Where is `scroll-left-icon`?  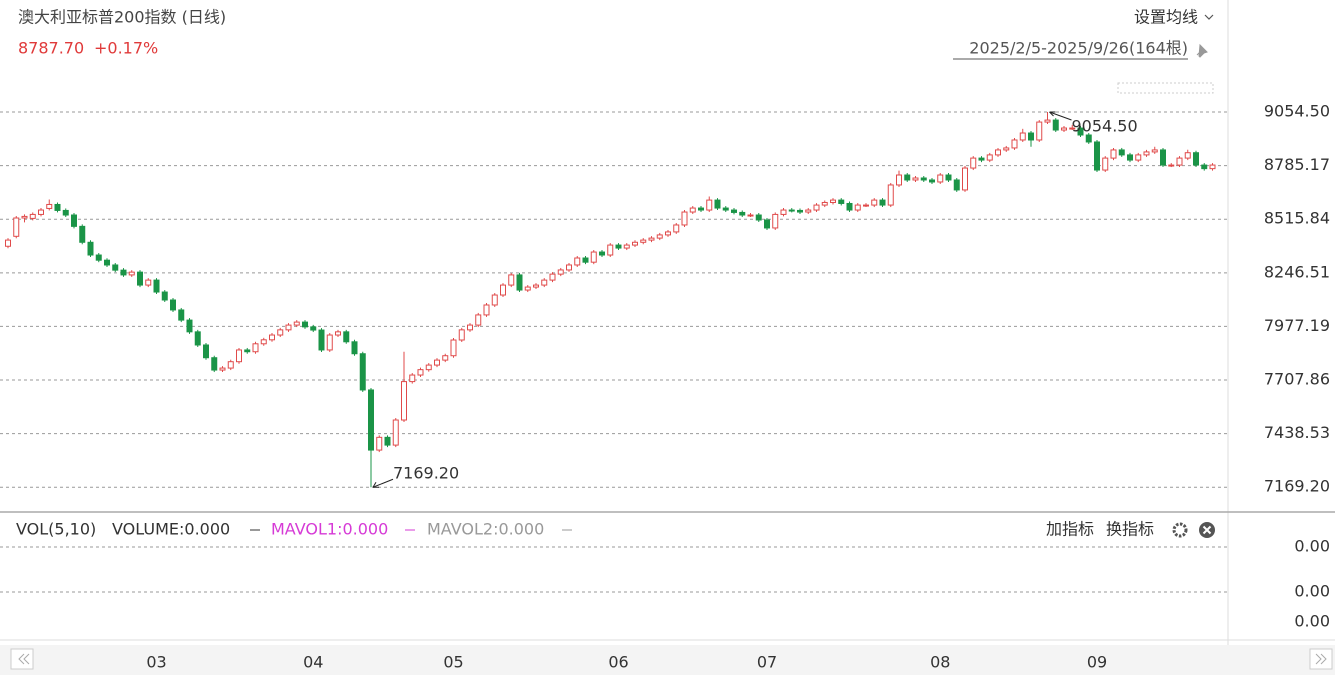 scroll-left-icon is located at coordinates (24, 659).